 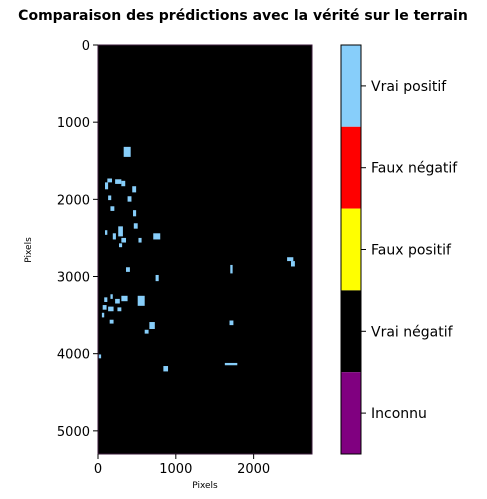 I want to click on x-axis-ticks: 0 1000 2000, so click(x=182, y=465).